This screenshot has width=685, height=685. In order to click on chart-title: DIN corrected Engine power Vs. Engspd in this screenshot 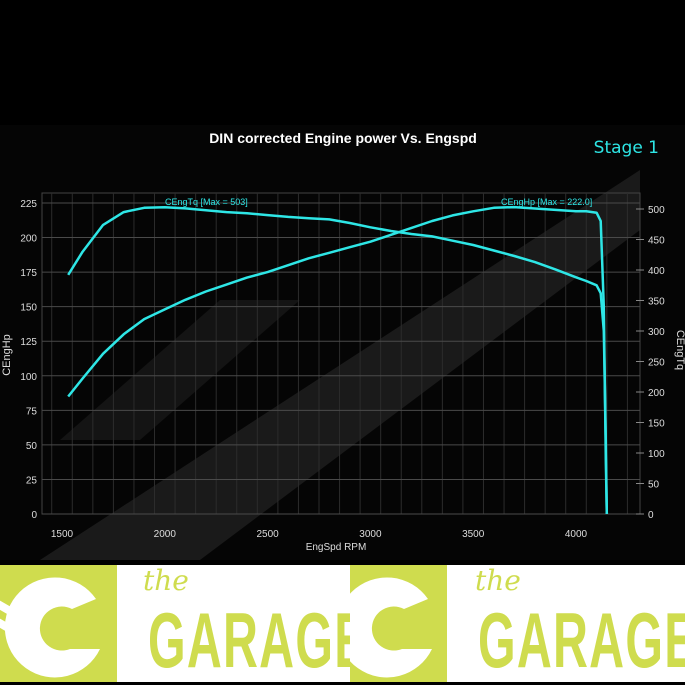, I will do `click(343, 138)`.